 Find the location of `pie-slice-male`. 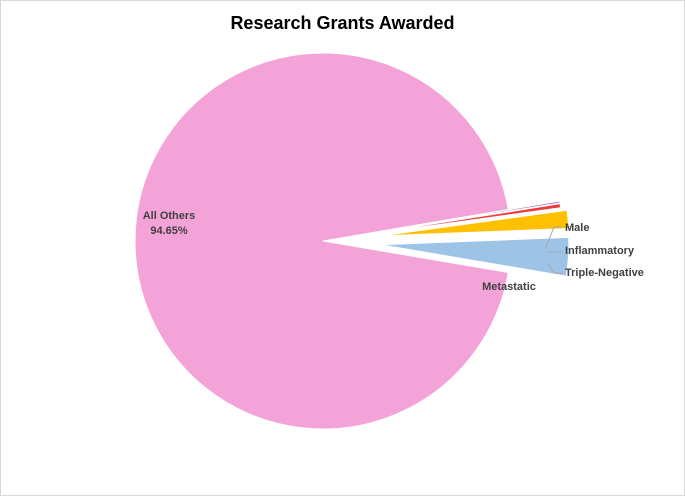

pie-slice-male is located at coordinates (467, 217).